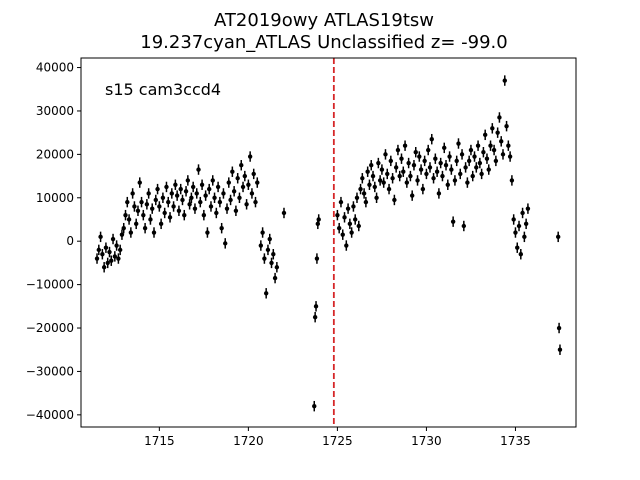 The image size is (640, 480). Describe the element at coordinates (50, 415) in the screenshot. I see `y-tick-label: −40000` at that location.